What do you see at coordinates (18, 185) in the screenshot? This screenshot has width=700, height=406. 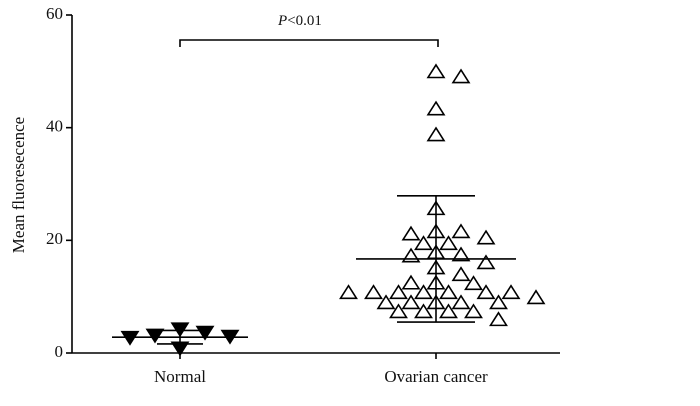 I see `y-axis-label: Mean fluoresecence` at bounding box center [18, 185].